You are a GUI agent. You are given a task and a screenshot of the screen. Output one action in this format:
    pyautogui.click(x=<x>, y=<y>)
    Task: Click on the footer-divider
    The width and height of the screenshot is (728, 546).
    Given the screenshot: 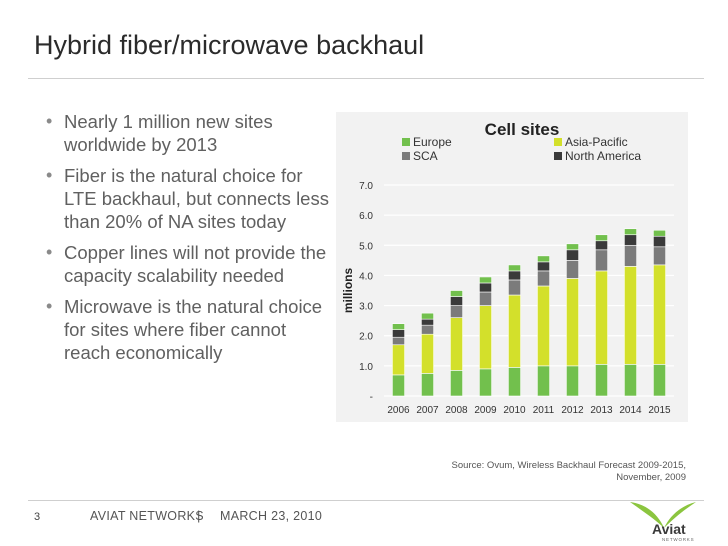 What is the action you would take?
    pyautogui.click(x=366, y=500)
    